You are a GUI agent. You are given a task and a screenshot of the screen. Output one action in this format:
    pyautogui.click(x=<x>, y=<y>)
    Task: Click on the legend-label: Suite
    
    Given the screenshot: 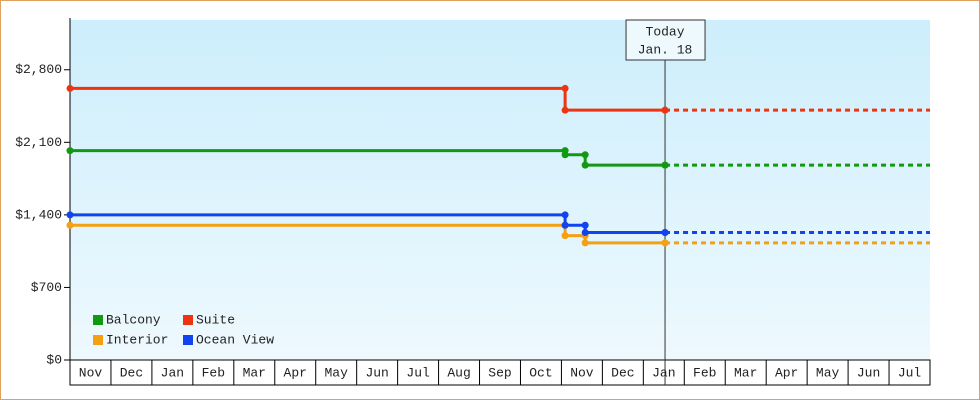 What is the action you would take?
    pyautogui.click(x=215, y=319)
    